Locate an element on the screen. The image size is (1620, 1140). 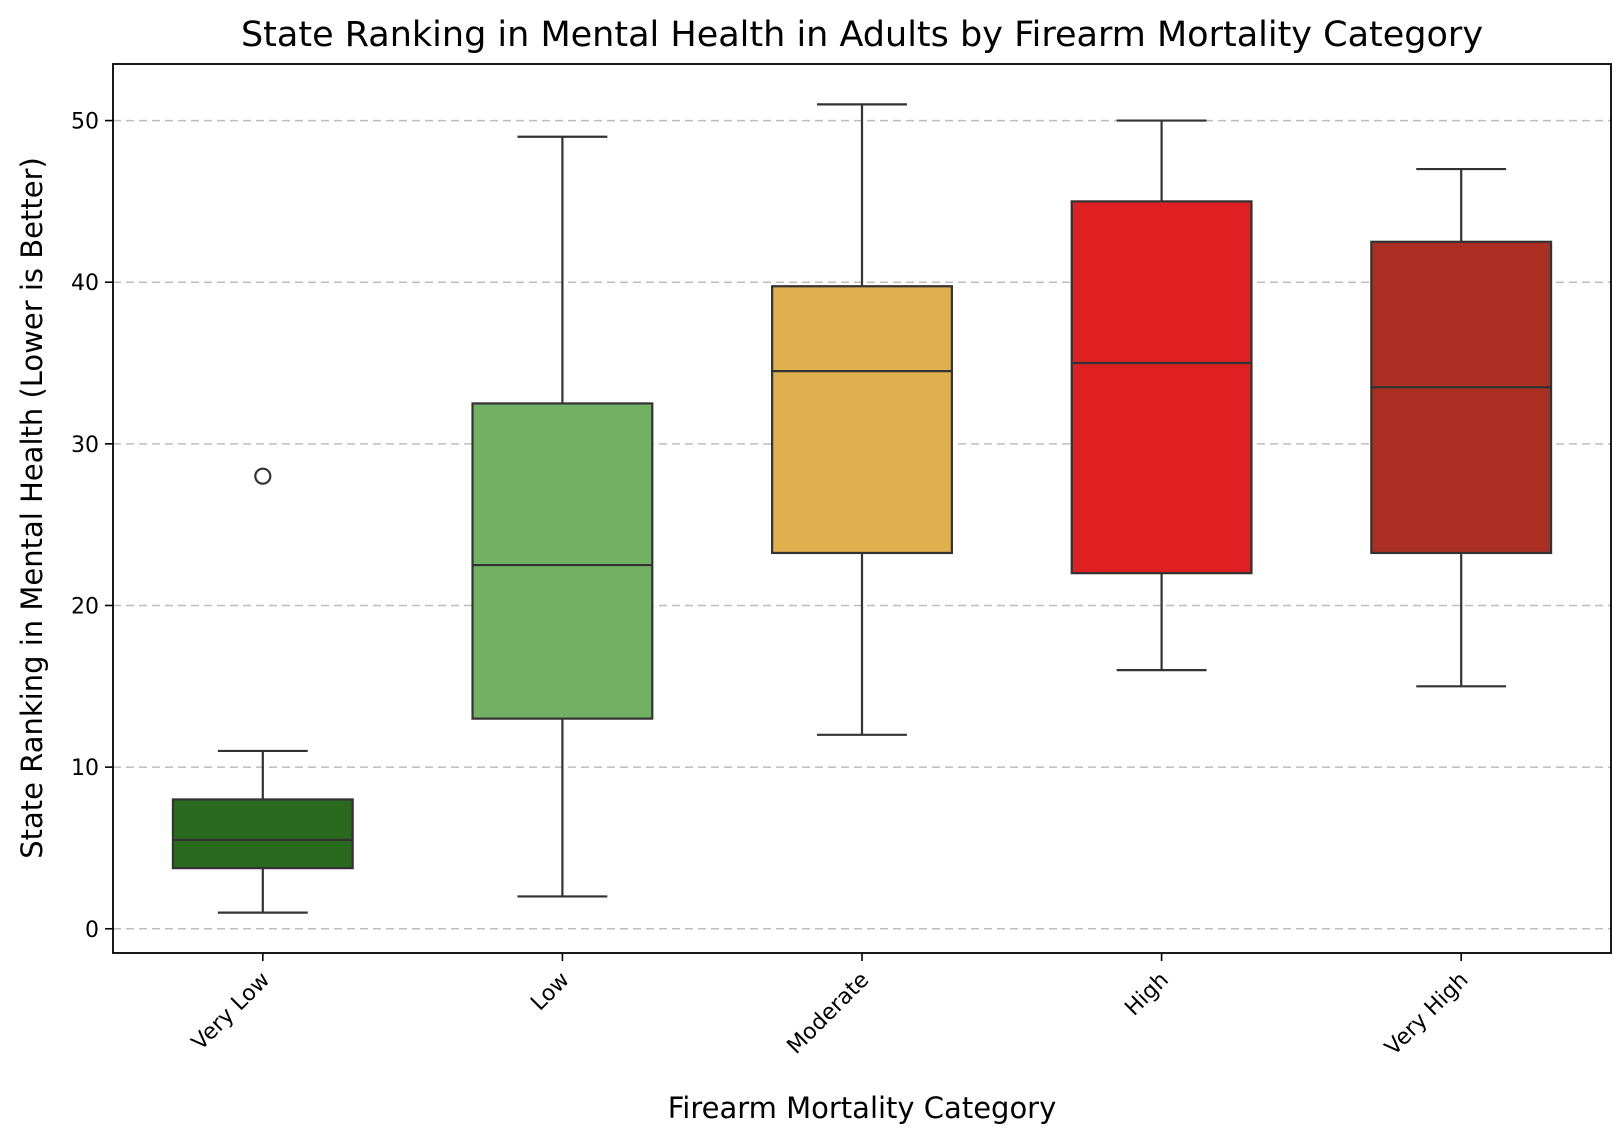
y-tick-label: 10 is located at coordinates (85, 768).